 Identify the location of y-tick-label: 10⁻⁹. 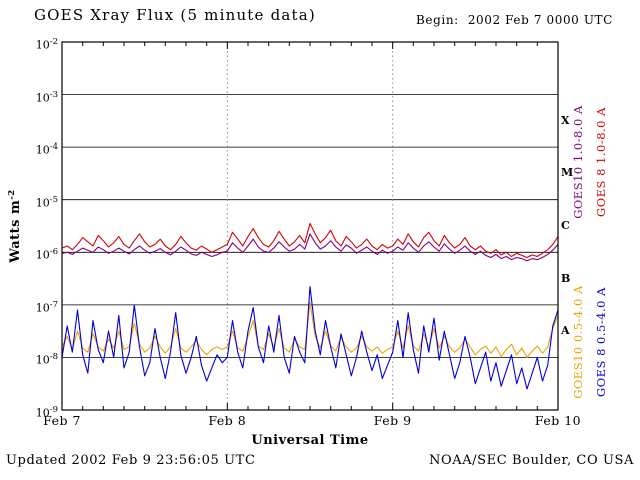
(46, 412).